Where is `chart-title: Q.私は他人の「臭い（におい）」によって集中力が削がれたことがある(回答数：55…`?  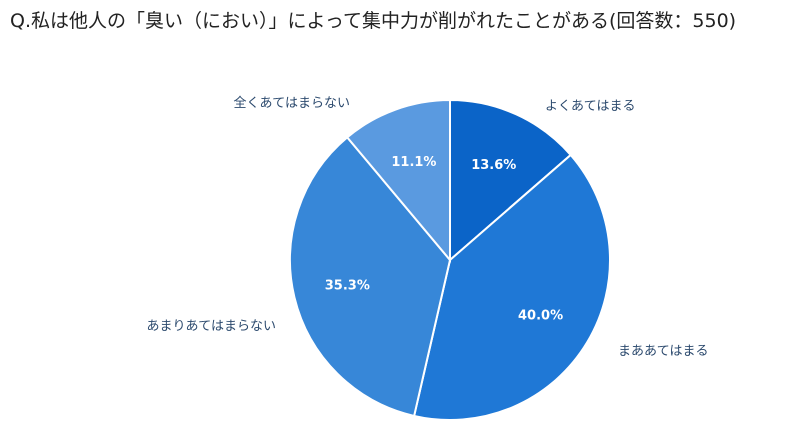
chart-title: Q.私は他人の「臭い（におい）」によって集中力が削がれたことがある(回答数：55… is located at coordinates (373, 21).